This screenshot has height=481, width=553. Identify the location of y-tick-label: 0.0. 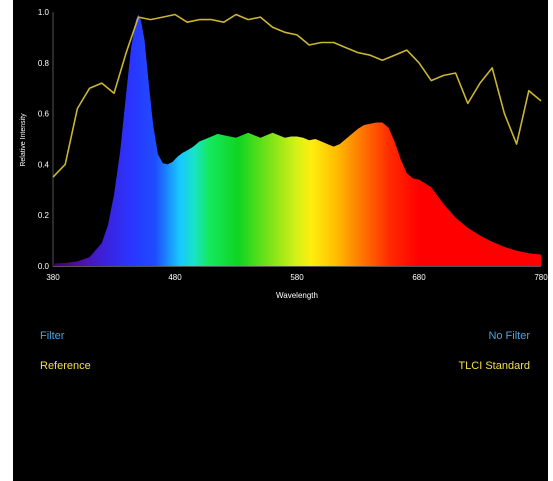
(44, 266).